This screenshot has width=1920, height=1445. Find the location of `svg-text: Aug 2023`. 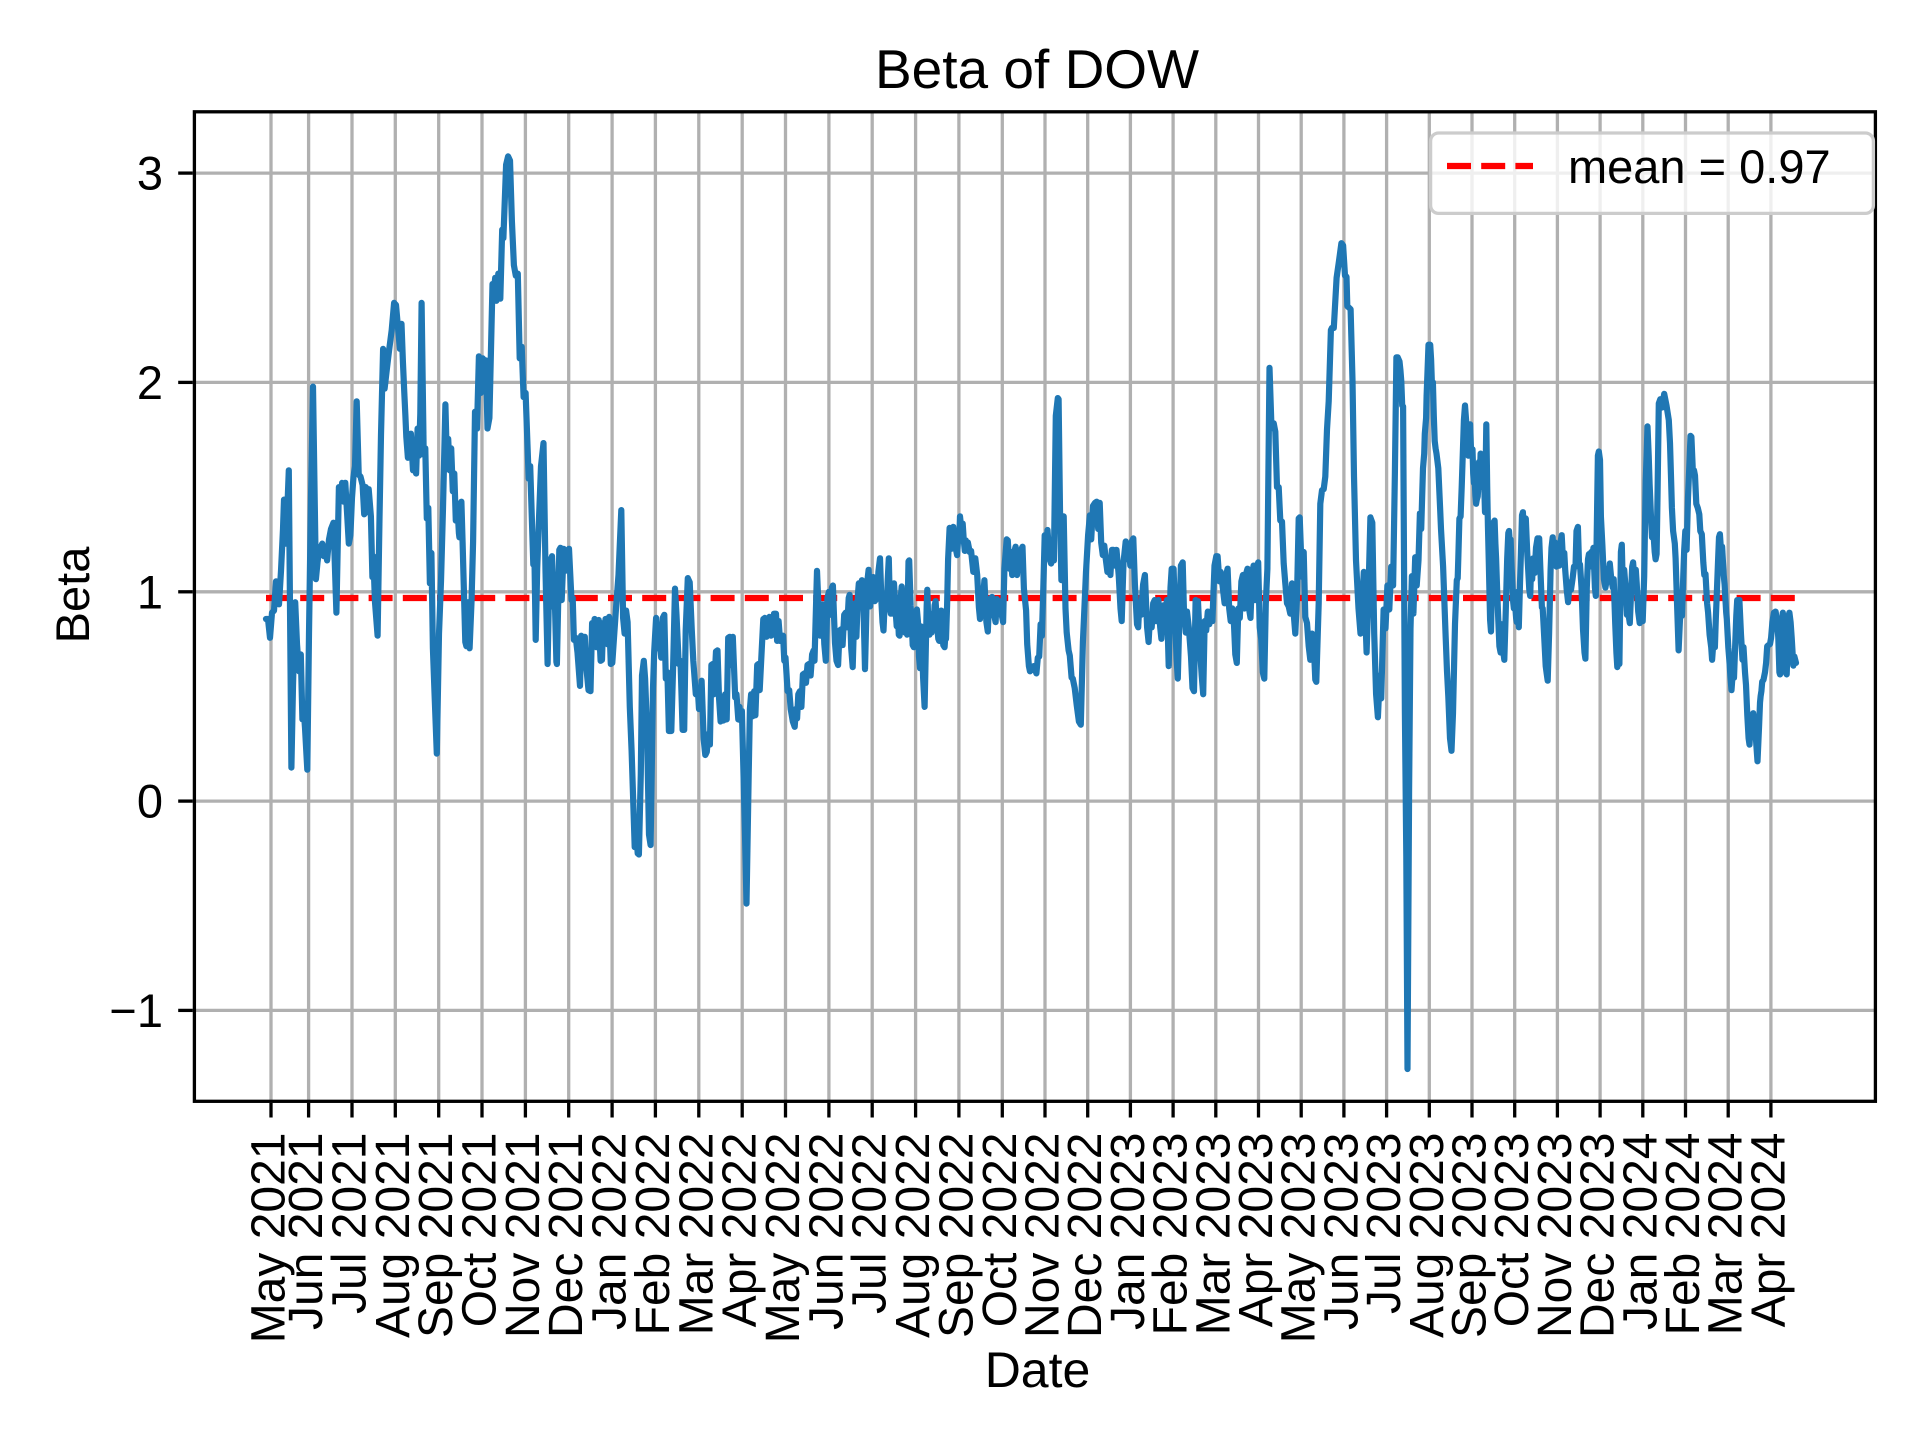

svg-text: Aug 2023 is located at coordinates (1427, 1236).